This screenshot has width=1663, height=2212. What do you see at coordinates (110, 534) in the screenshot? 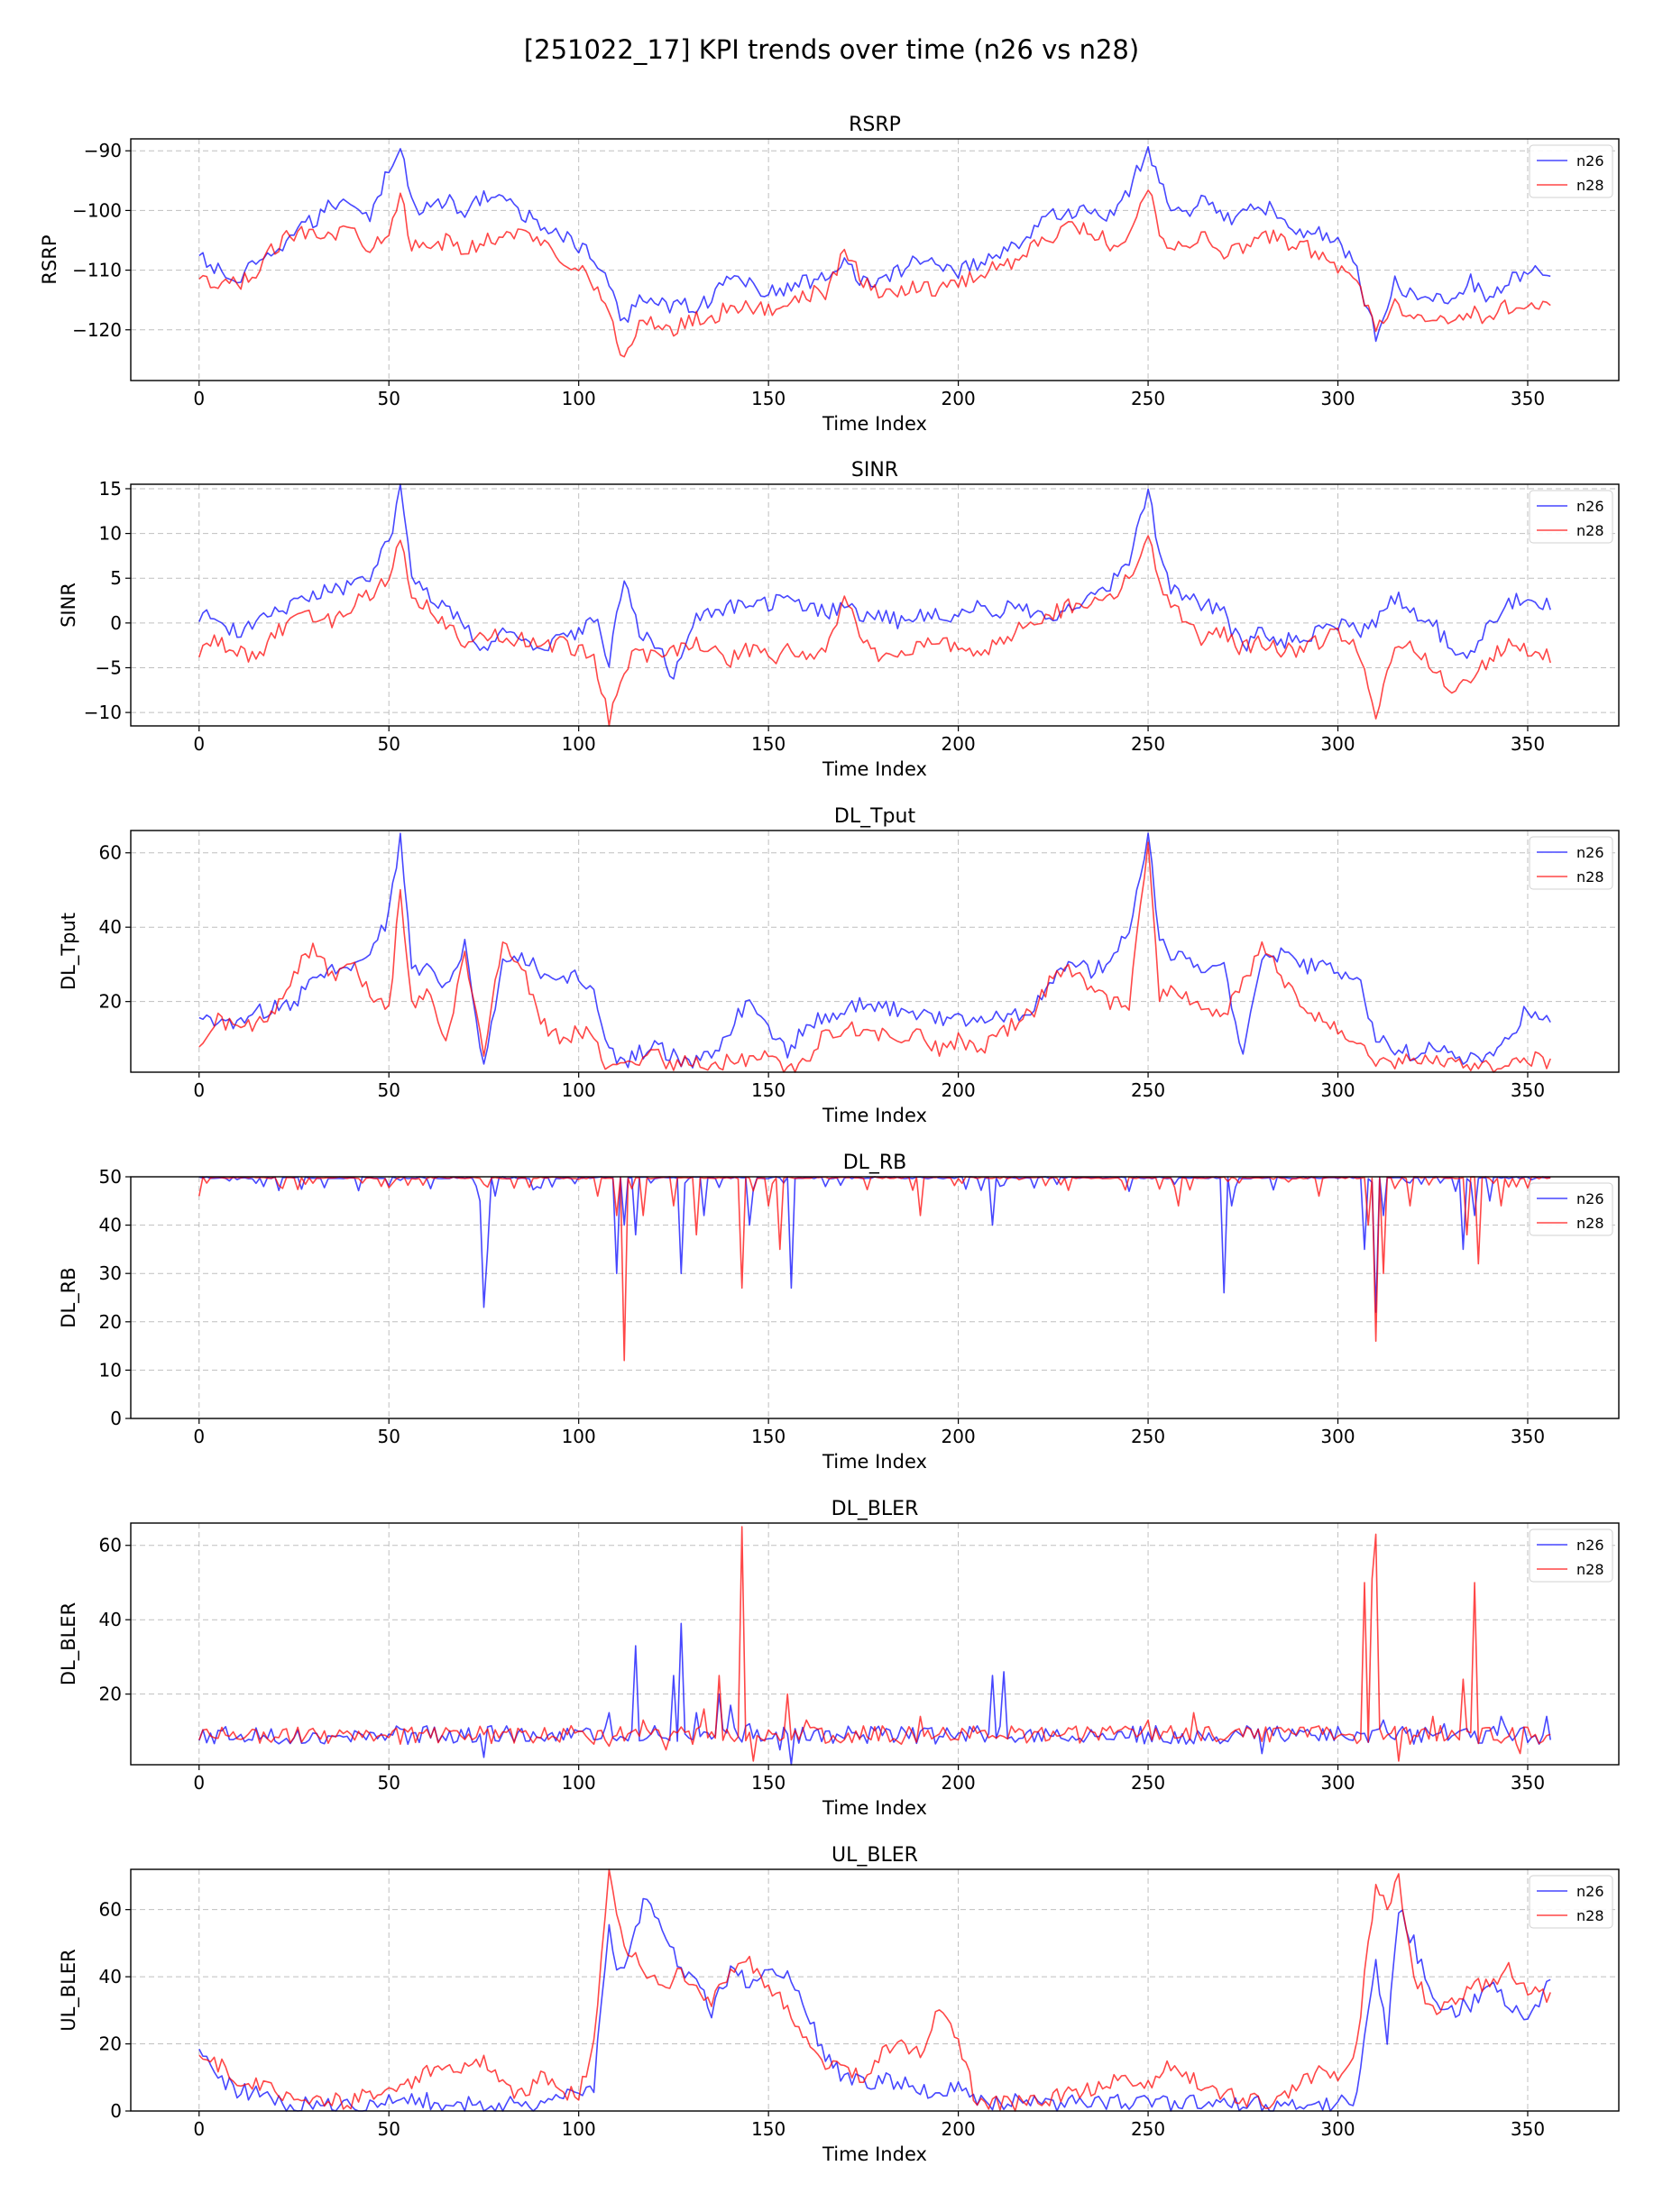
I see `y-tick-label: 10` at bounding box center [110, 534].